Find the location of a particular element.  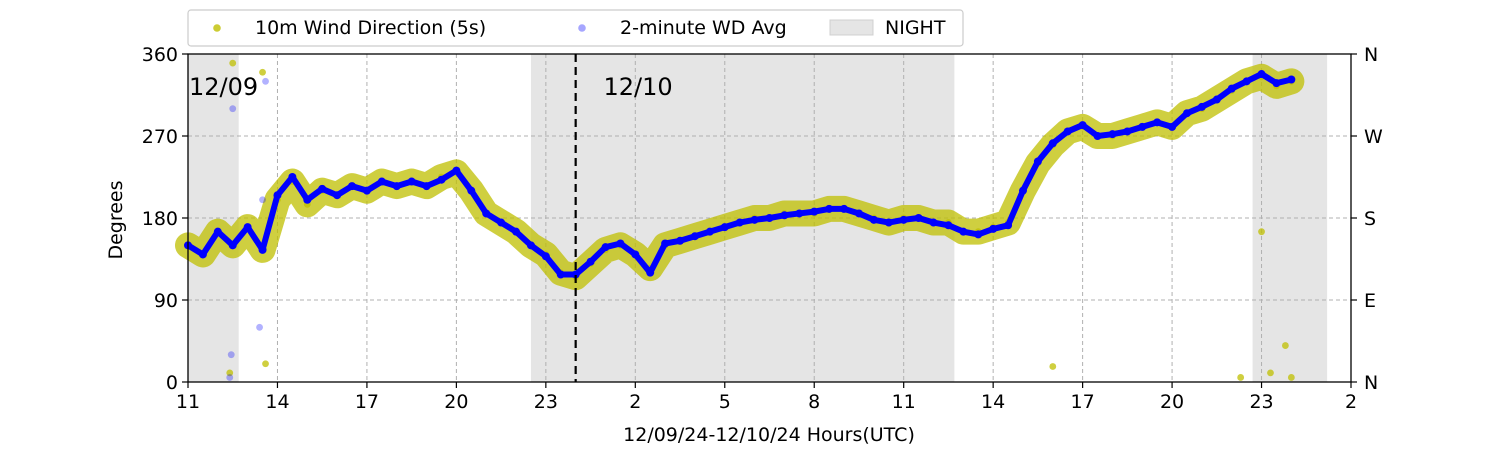

x-axis-label: 12/09/24-12/10/24 Hours(UTC) is located at coordinates (769, 435).